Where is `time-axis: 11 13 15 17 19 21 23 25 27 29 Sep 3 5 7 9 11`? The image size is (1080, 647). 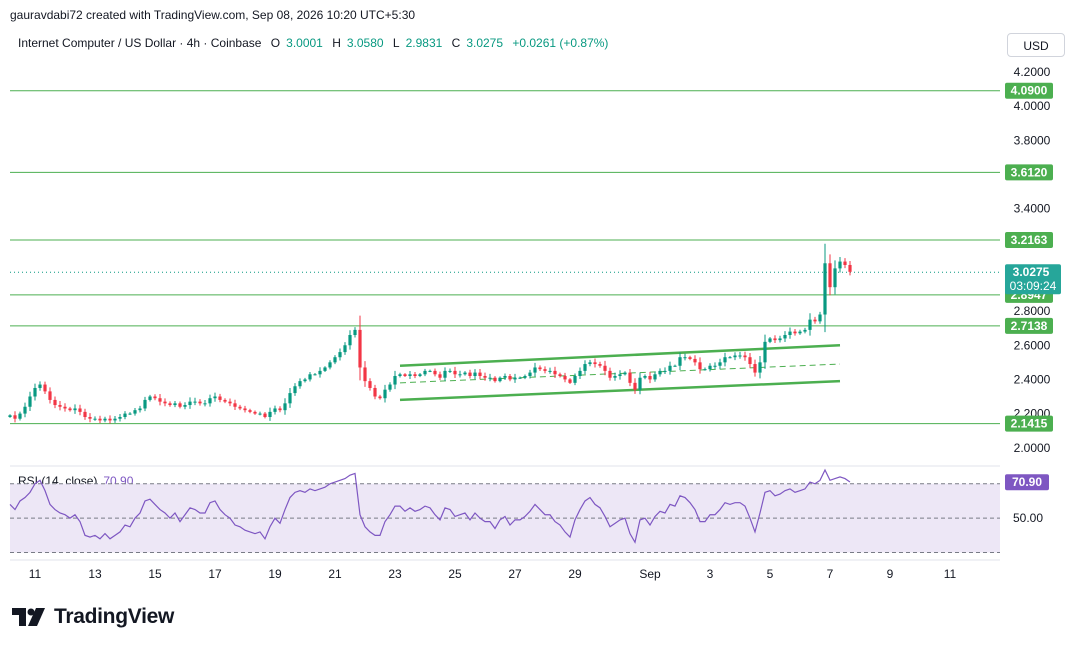
time-axis: 11 13 15 17 19 21 23 25 27 29 Sep 3 5 7 9 11 is located at coordinates (493, 574).